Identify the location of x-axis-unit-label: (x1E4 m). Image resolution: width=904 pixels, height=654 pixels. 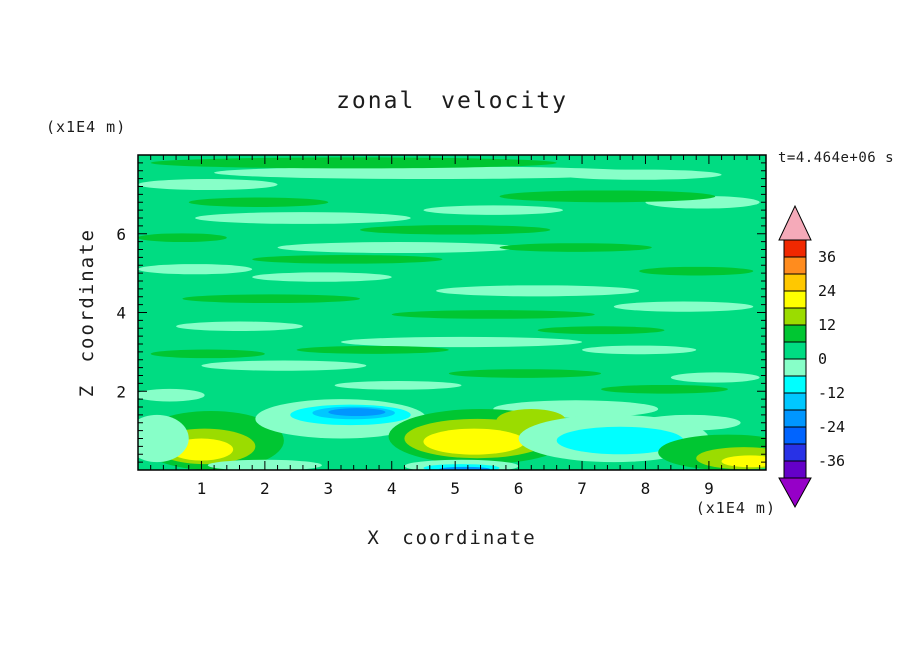
(735, 508).